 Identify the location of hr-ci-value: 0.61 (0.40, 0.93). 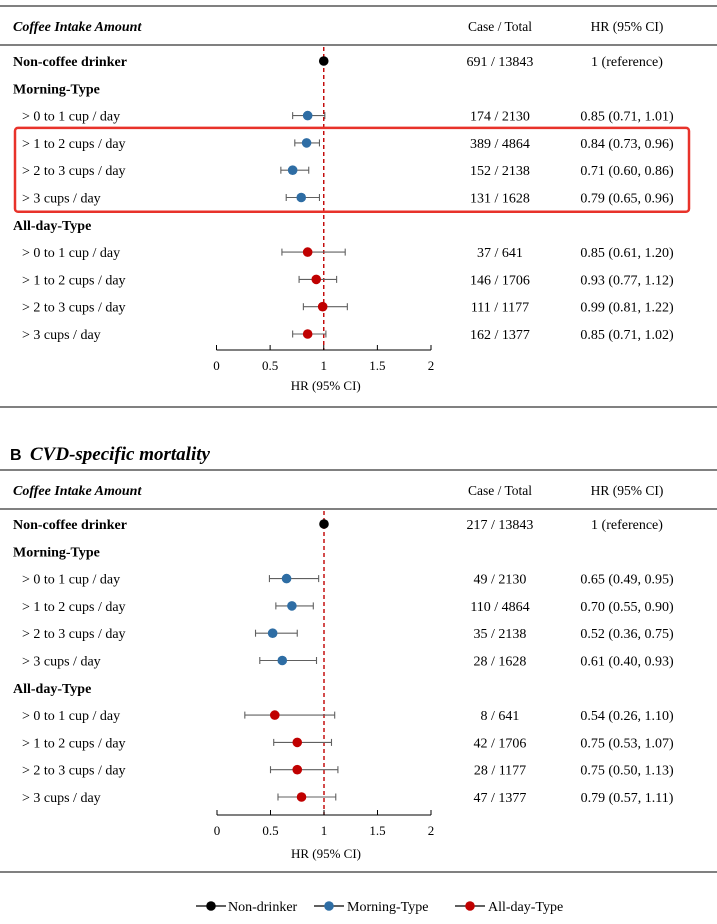
(627, 662).